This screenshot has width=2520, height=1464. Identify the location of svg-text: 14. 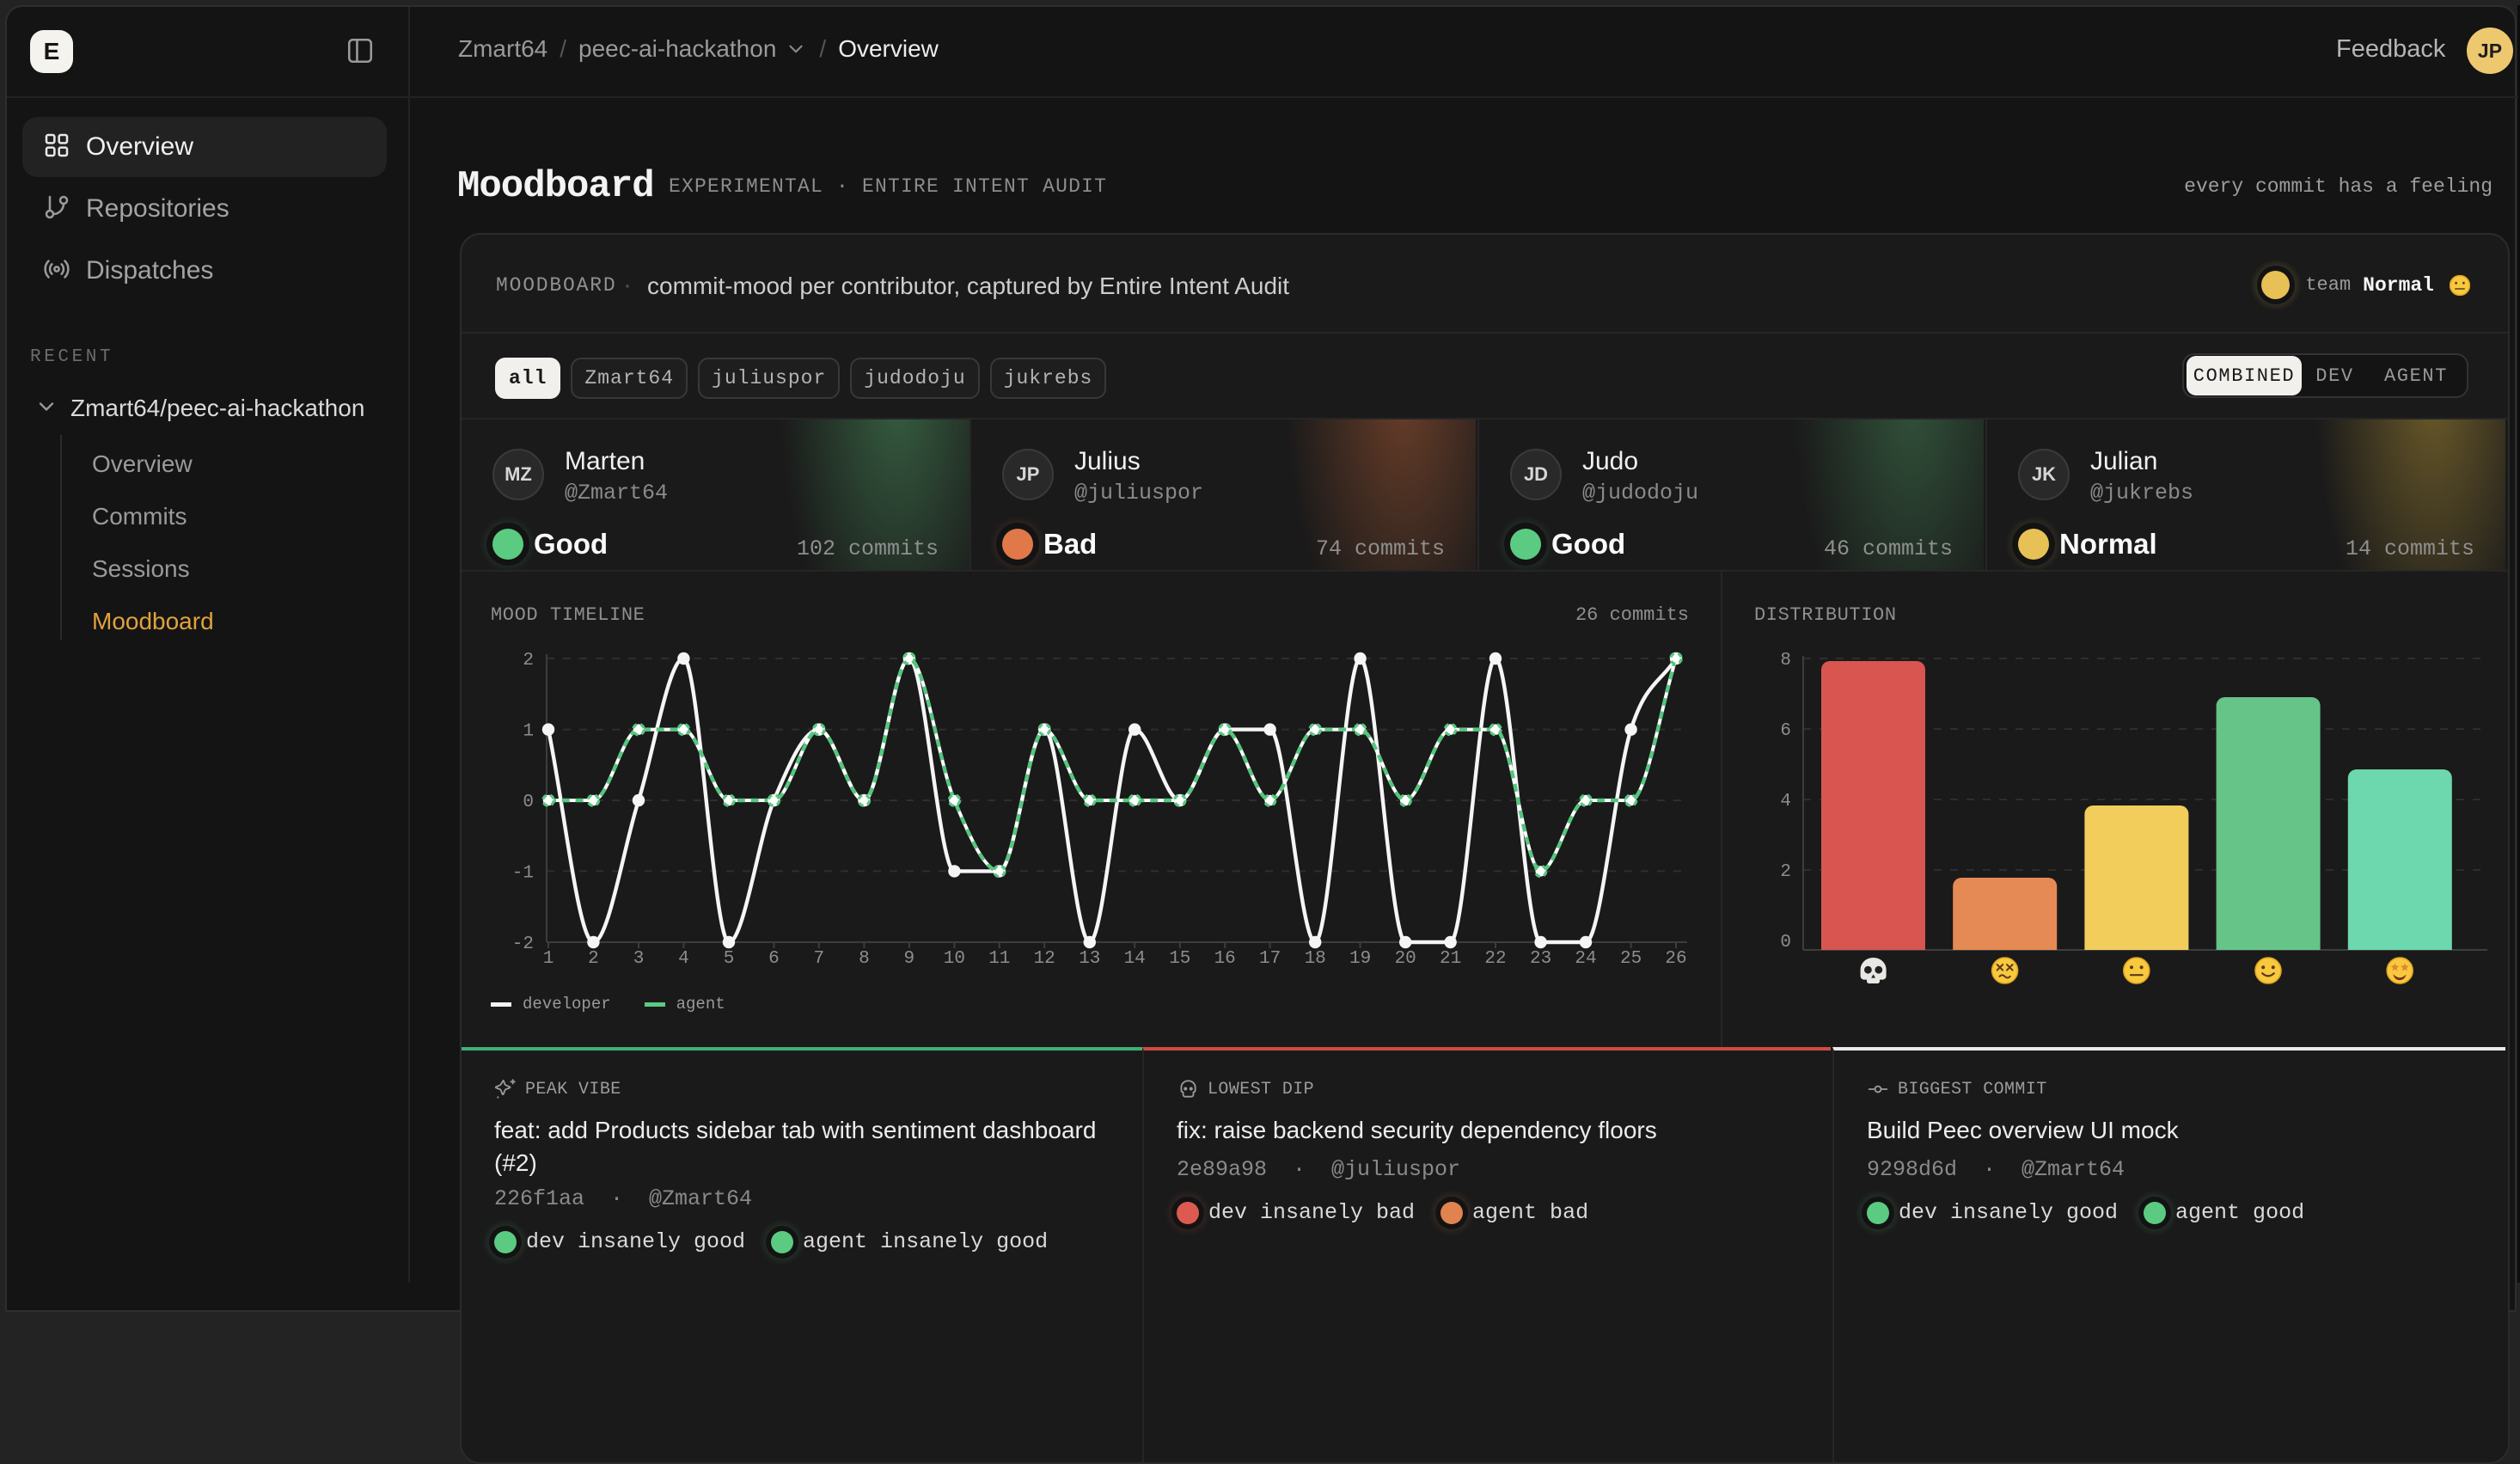
(1135, 959).